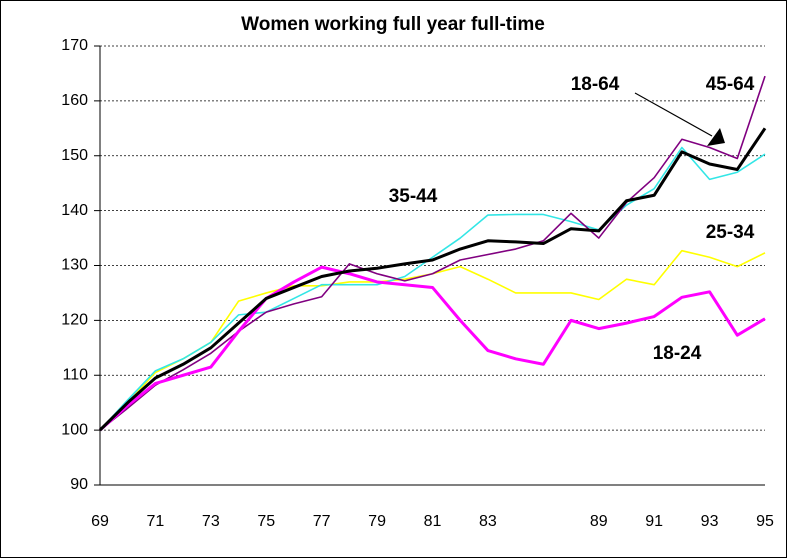  What do you see at coordinates (599, 521) in the screenshot?
I see `x-tick-label: 89` at bounding box center [599, 521].